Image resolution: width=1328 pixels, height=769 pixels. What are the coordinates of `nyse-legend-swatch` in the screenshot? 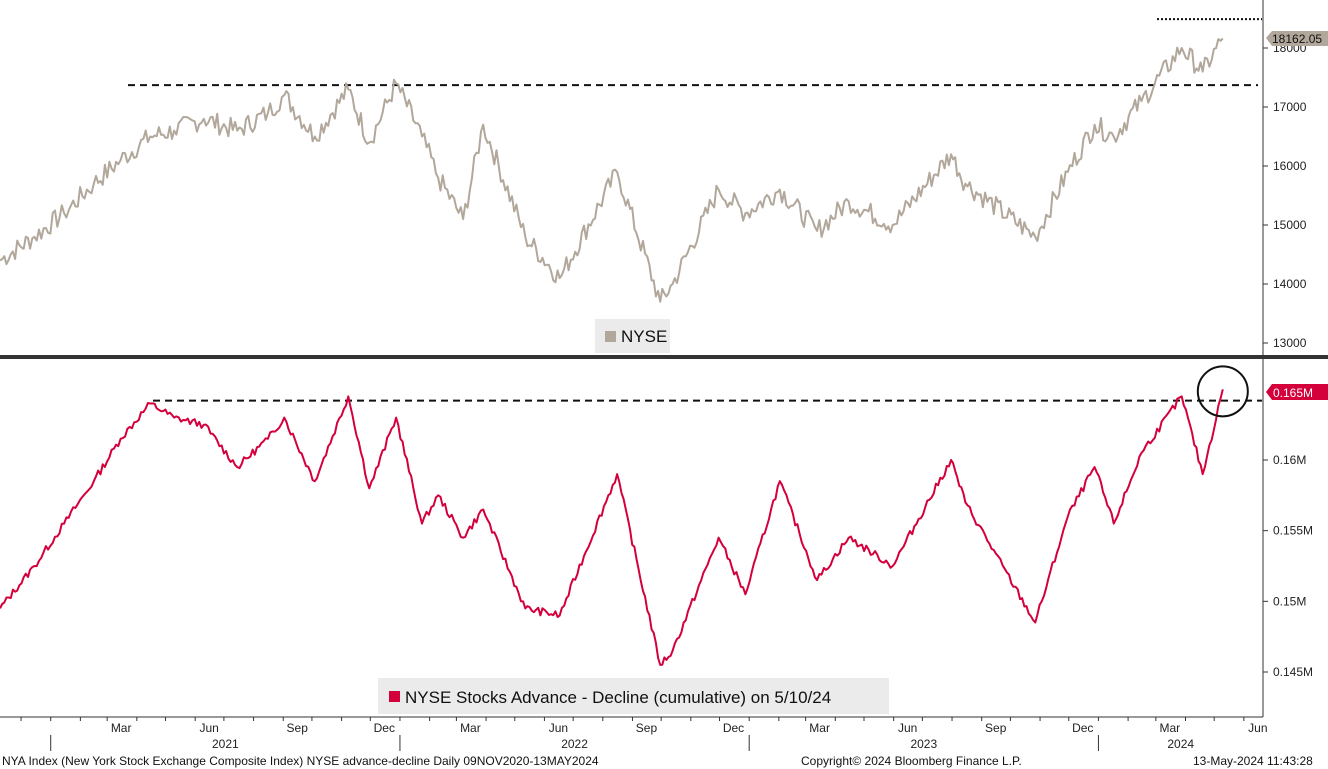 It's located at (610, 336).